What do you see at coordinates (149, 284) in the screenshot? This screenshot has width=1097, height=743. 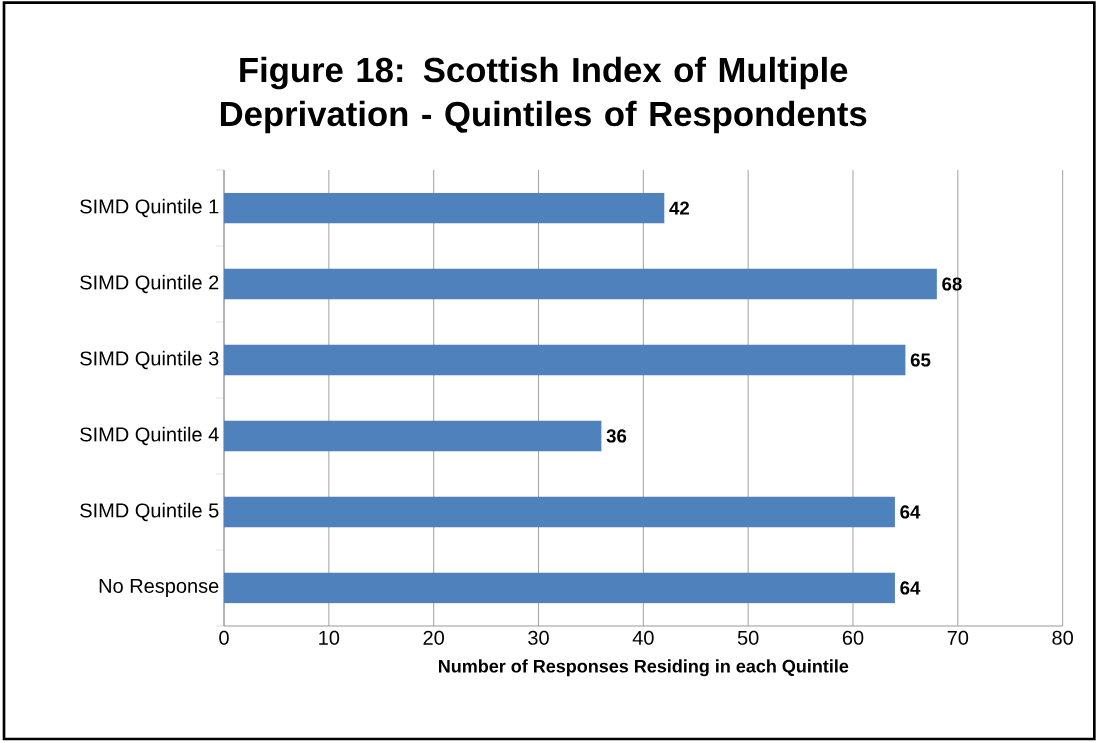 I see `y-tick-label: SIMD Quintile 2` at bounding box center [149, 284].